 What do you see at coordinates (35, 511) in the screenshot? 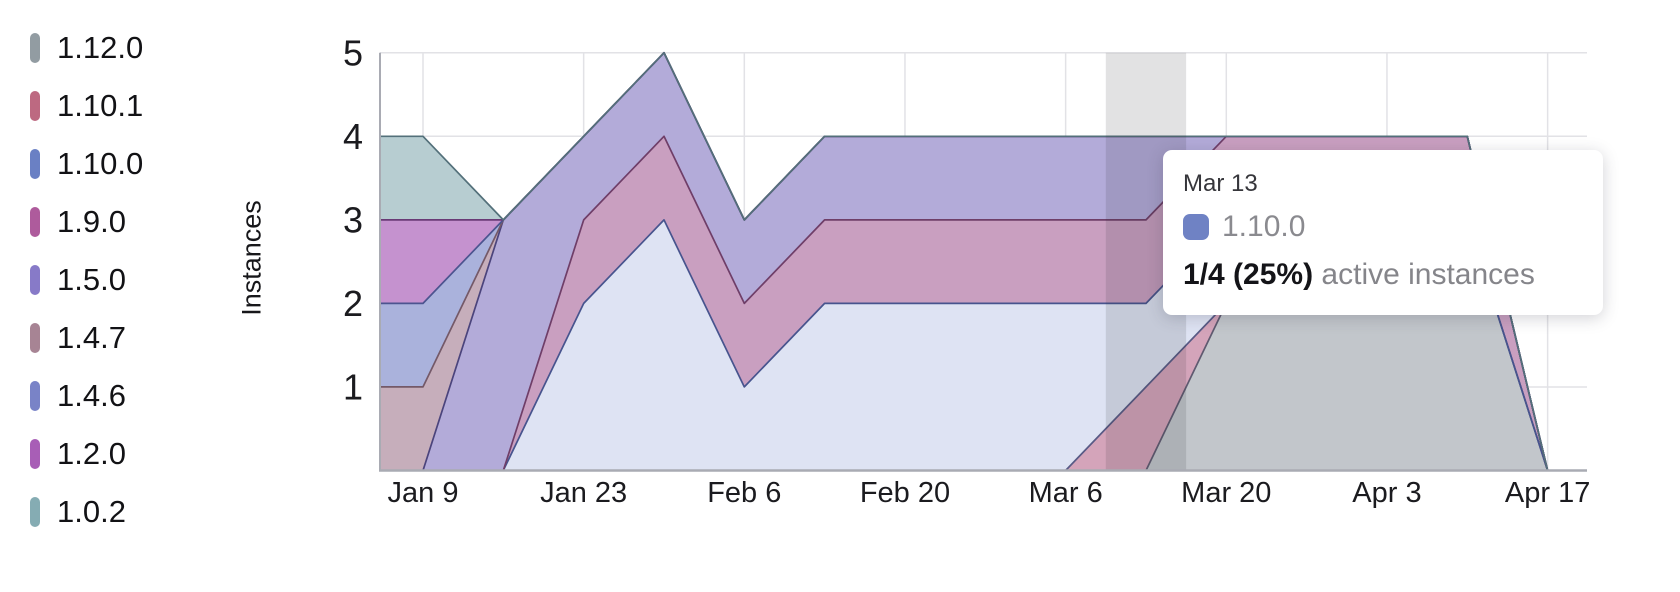
I see `legend-swatch-1.0.2` at bounding box center [35, 511].